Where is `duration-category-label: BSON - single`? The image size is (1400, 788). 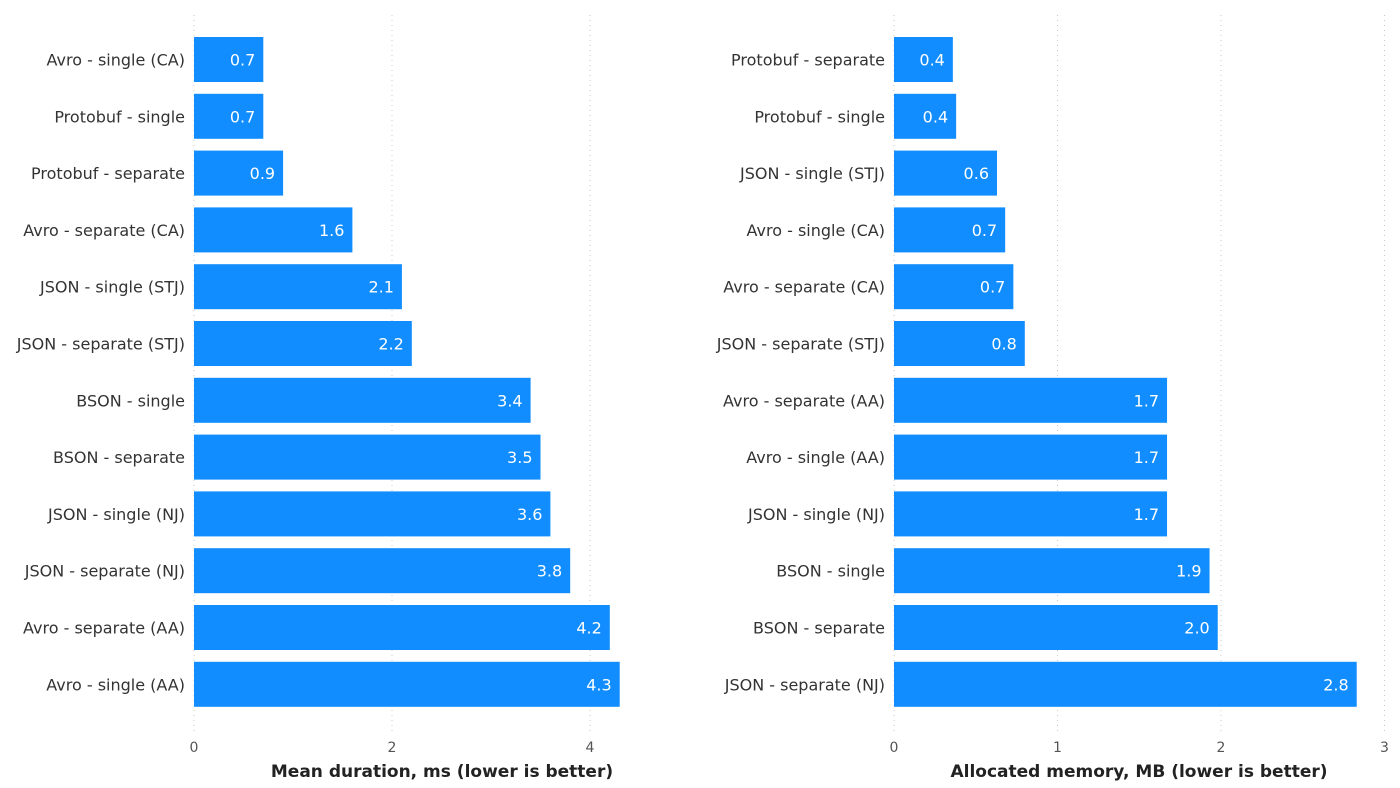
duration-category-label: BSON - single is located at coordinates (130, 400).